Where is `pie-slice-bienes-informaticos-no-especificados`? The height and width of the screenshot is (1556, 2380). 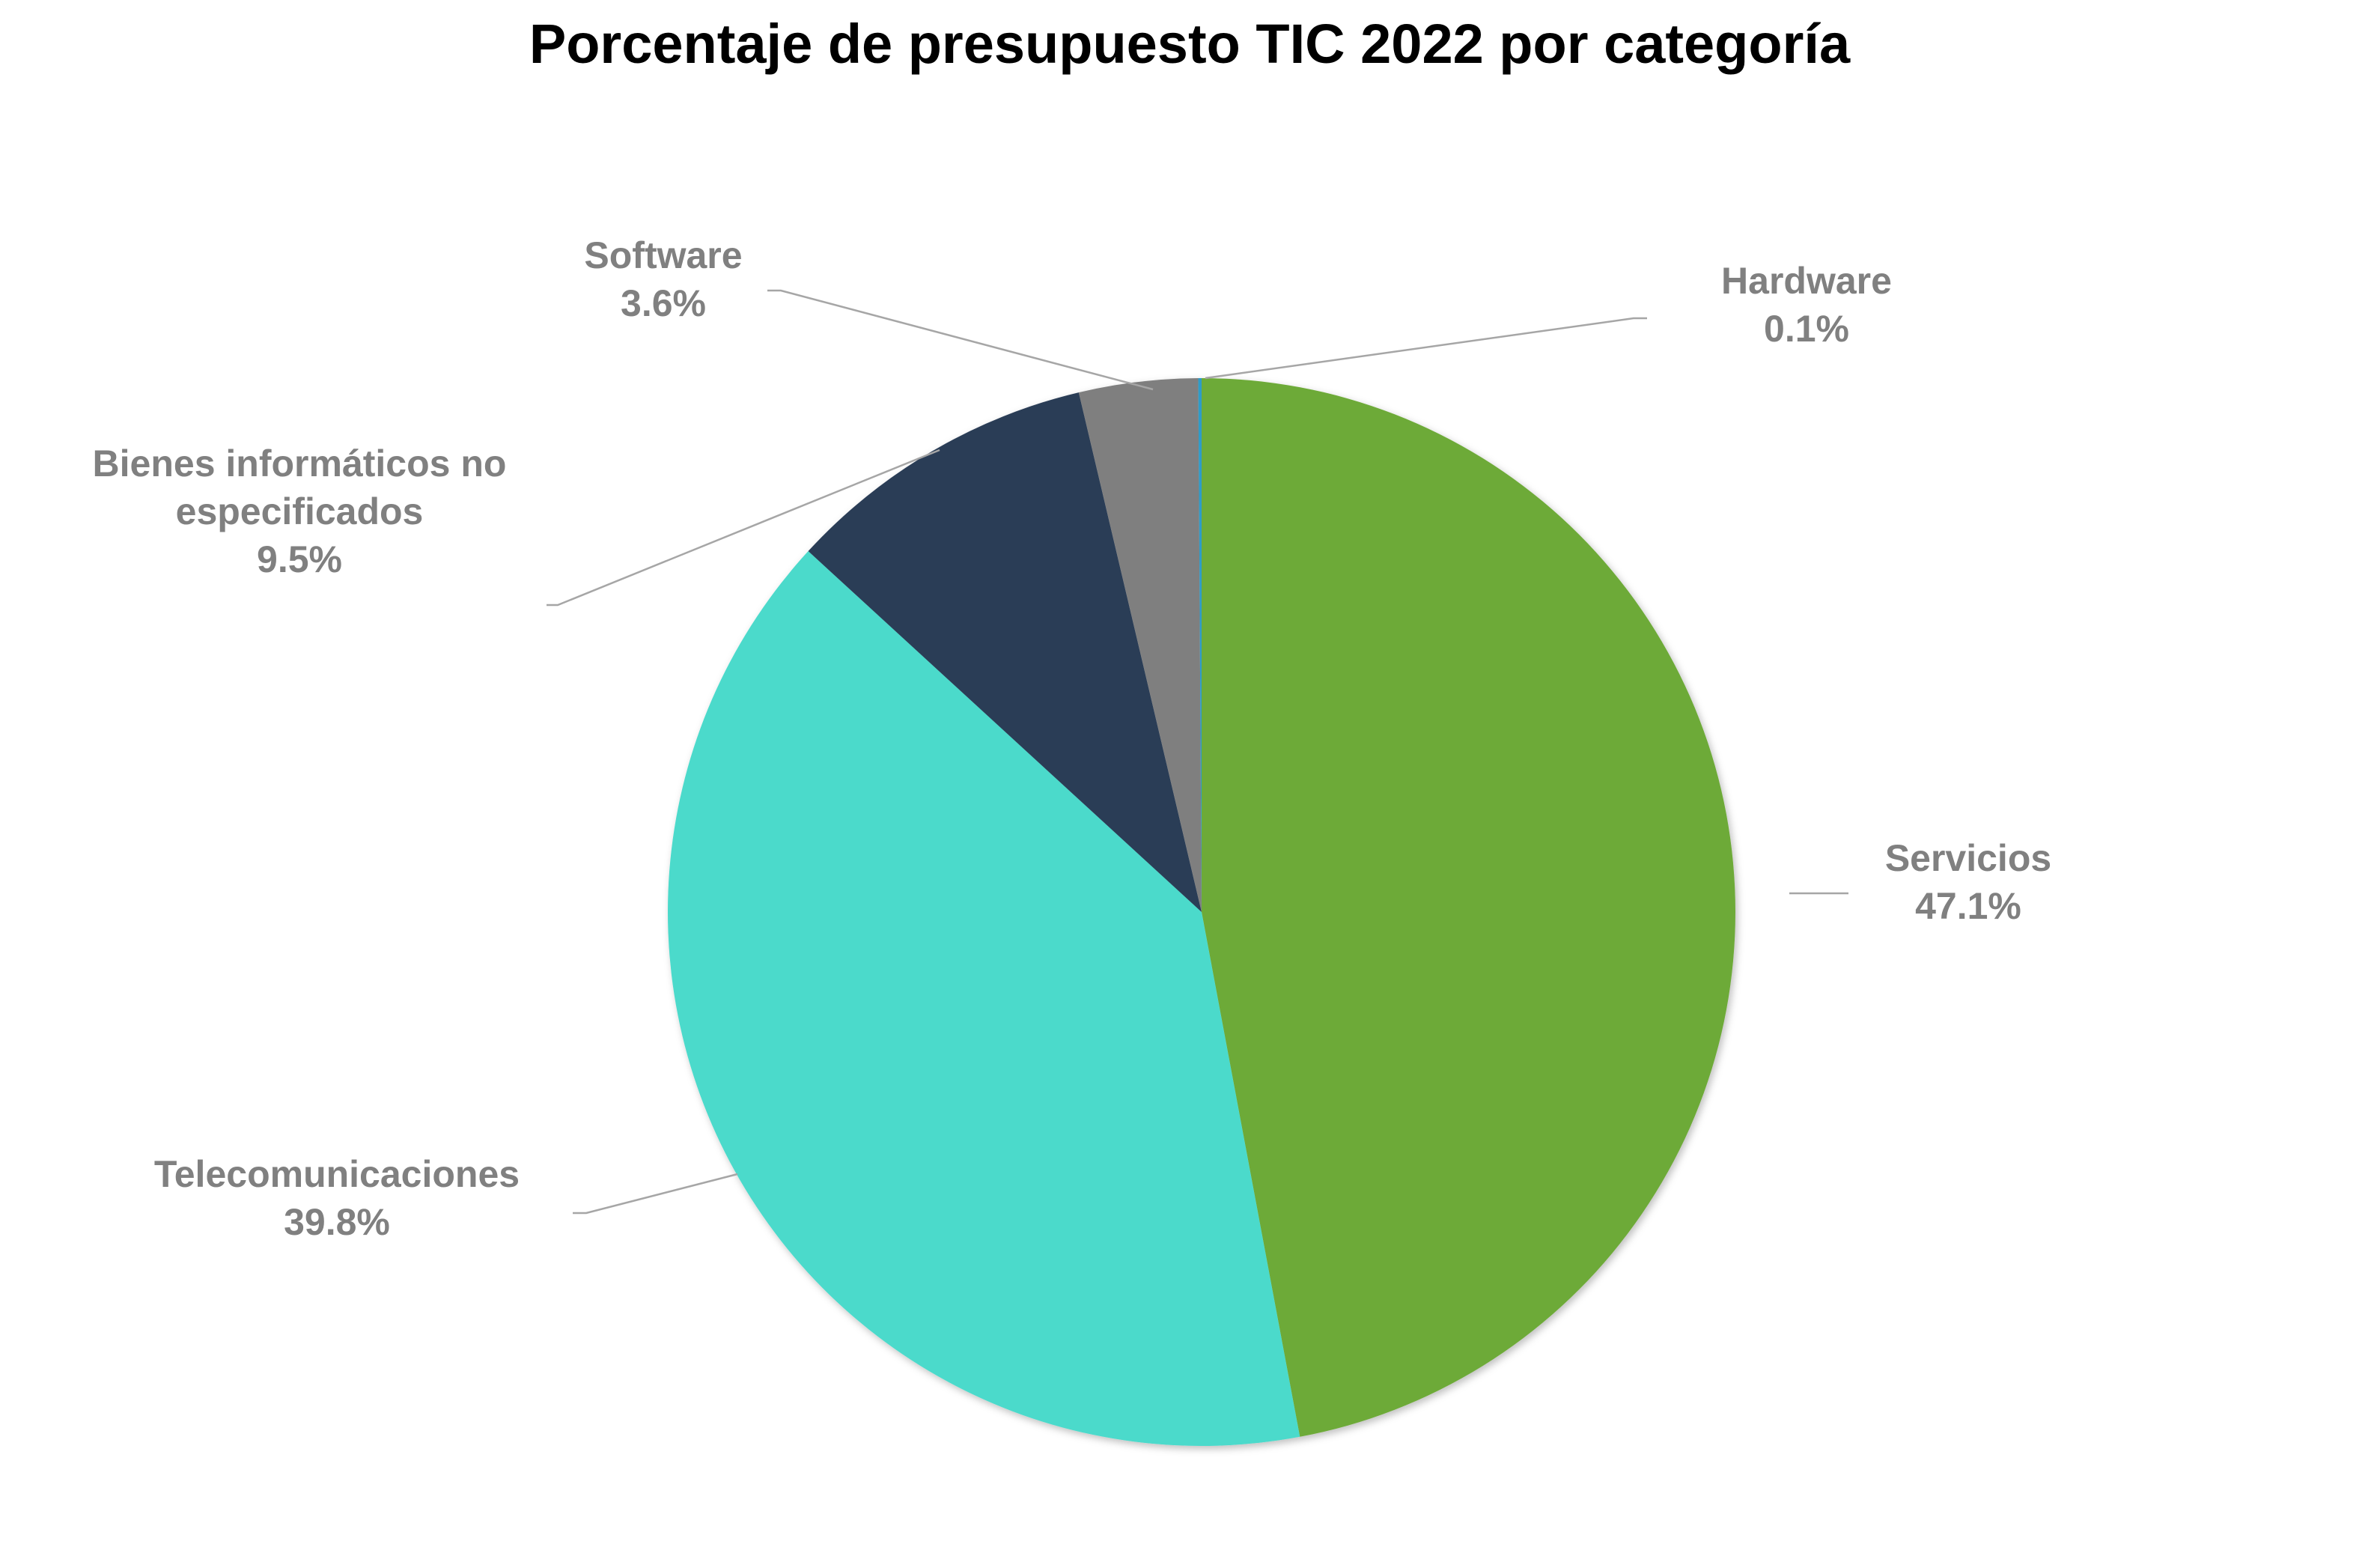 pie-slice-bienes-informaticos-no-especificados is located at coordinates (1005, 652).